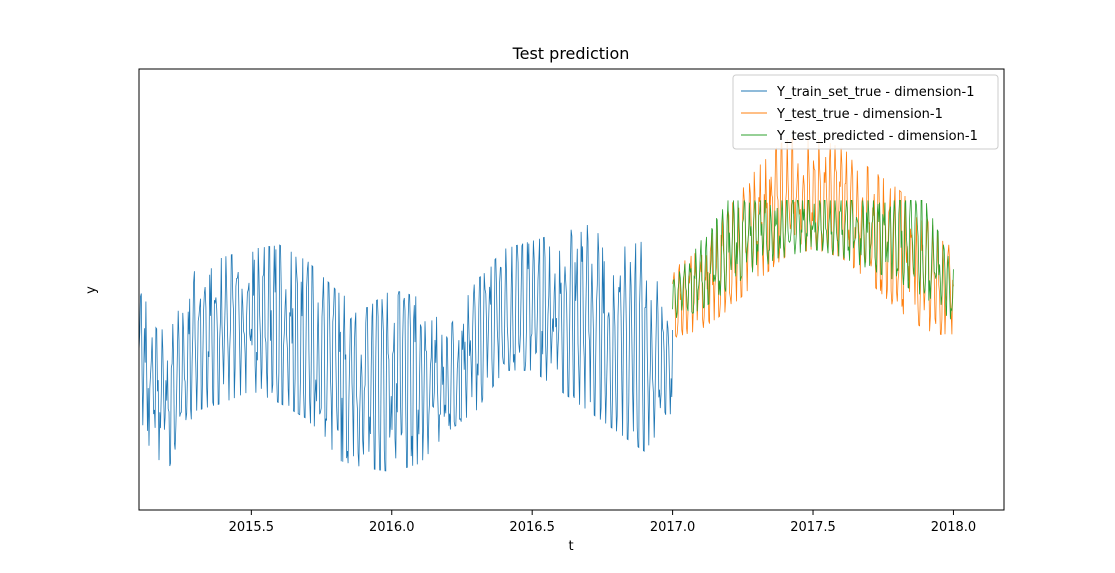 This screenshot has height=573, width=1115. I want to click on x-tick-label: 2016.0, so click(392, 527).